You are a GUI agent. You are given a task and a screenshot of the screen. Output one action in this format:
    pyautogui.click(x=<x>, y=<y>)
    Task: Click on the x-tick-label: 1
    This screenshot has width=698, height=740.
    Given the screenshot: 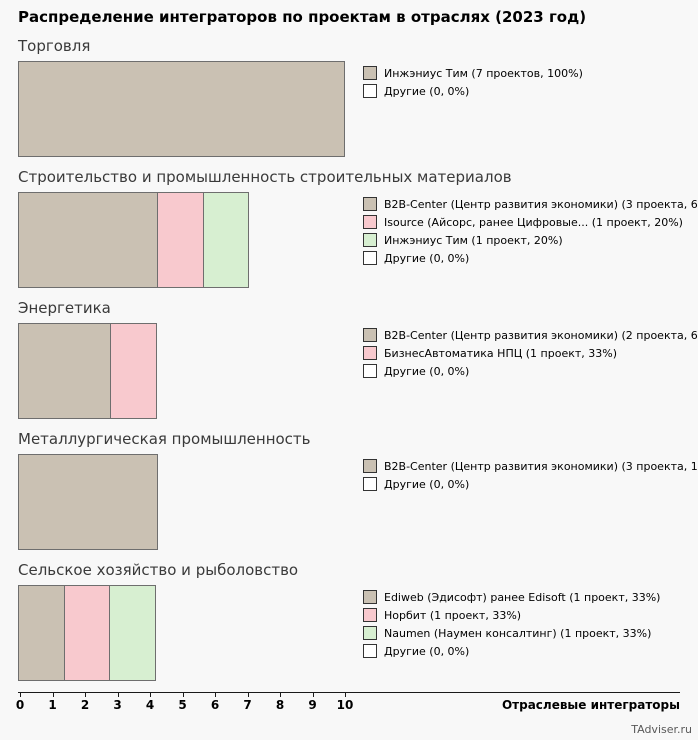 What is the action you would take?
    pyautogui.click(x=52, y=705)
    